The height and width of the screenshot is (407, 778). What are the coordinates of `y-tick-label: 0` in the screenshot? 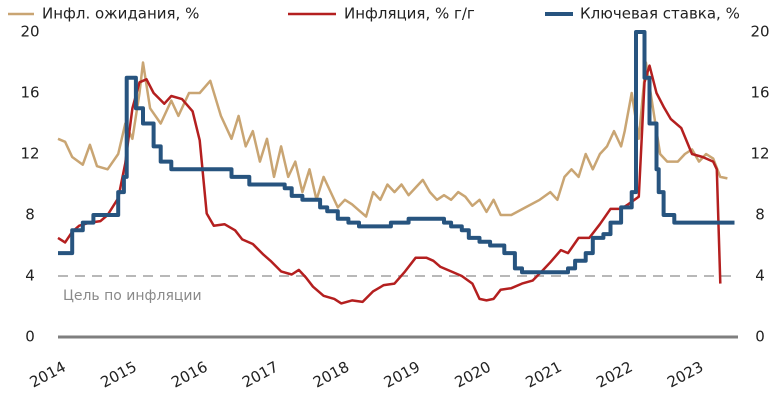 It's located at (30, 337).